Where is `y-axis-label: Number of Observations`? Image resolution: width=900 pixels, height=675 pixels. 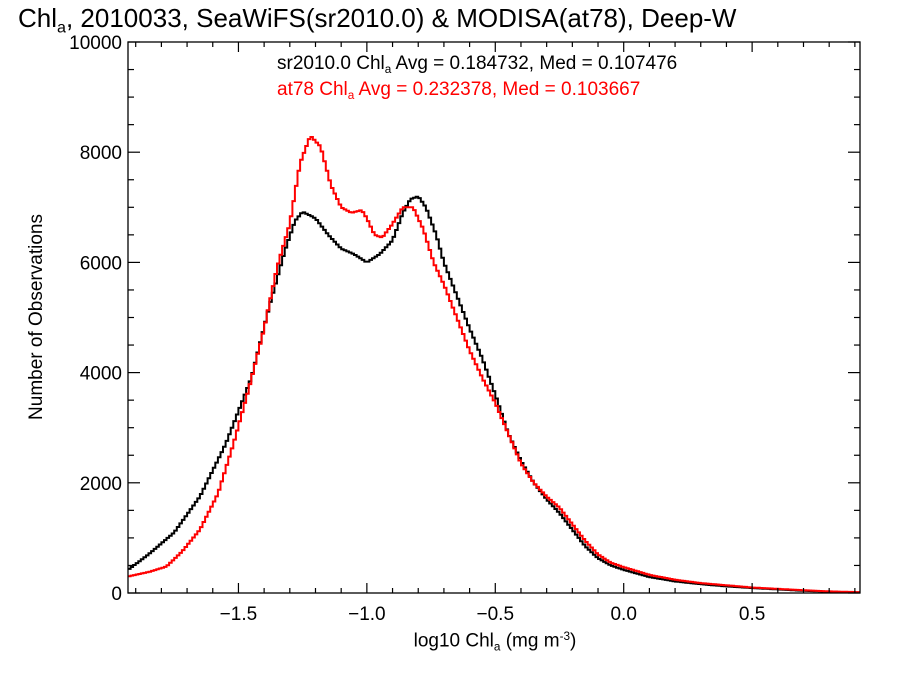
y-axis-label: Number of Observations is located at coordinates (36, 317).